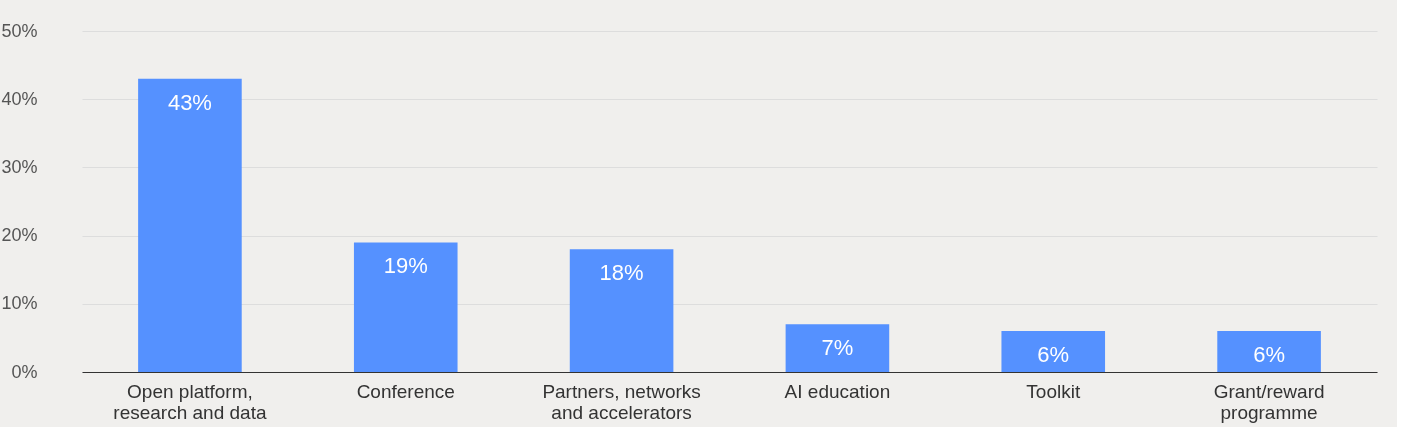 This screenshot has height=439, width=1410. I want to click on data-label: 19%, so click(405, 266).